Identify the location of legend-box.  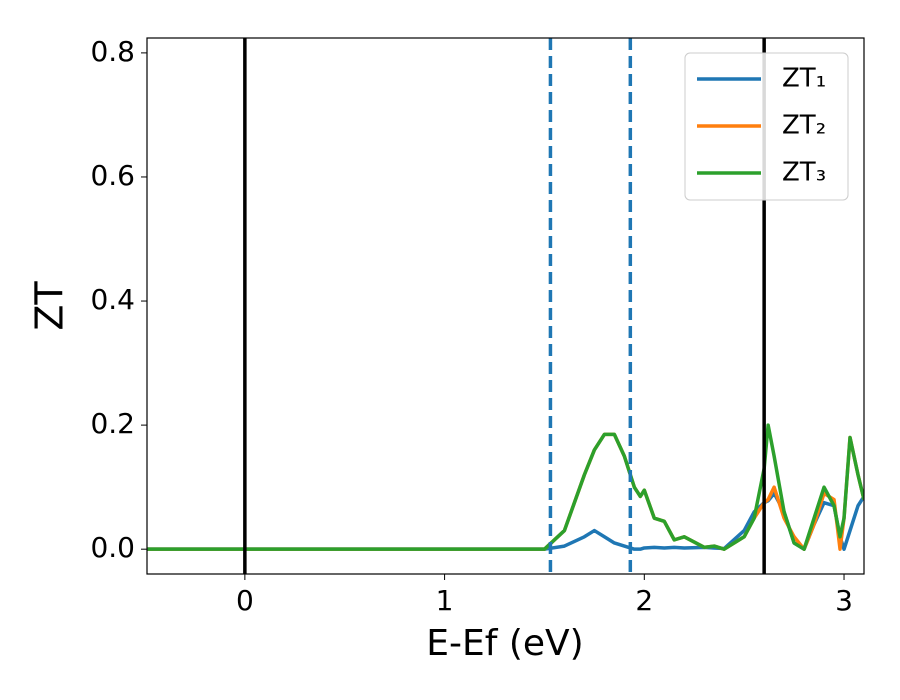
(766, 126).